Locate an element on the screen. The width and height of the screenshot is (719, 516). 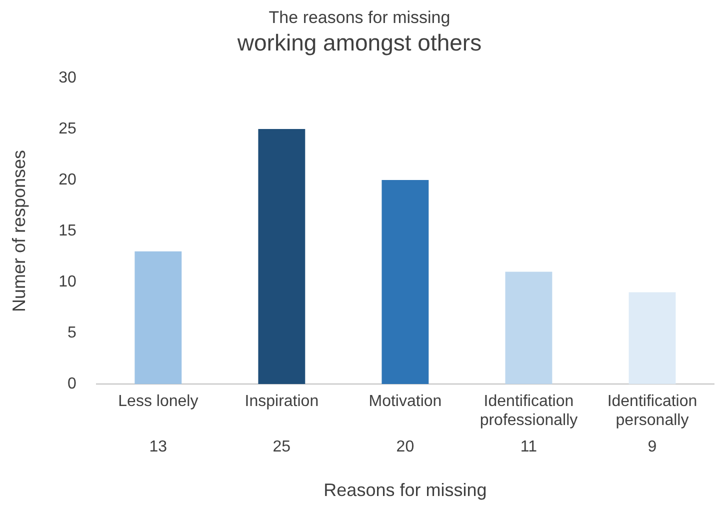
x-tick-label: Less lonely is located at coordinates (158, 401).